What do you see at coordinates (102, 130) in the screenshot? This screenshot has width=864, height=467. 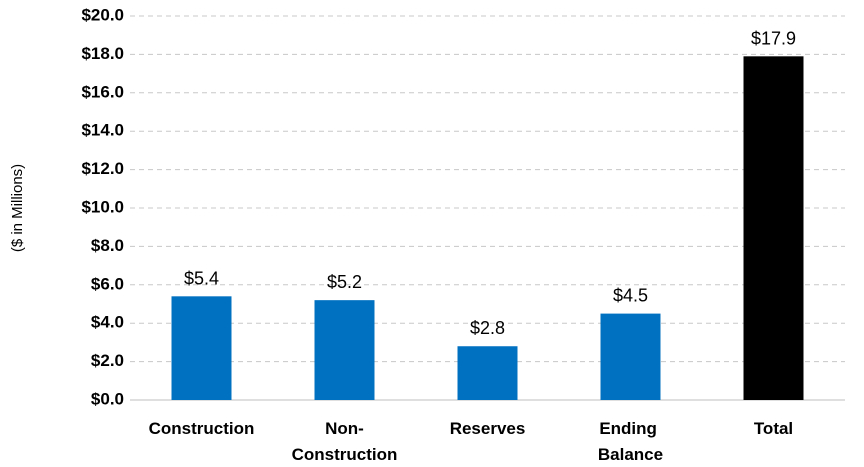 I see `y-tick-label: $14.0` at bounding box center [102, 130].